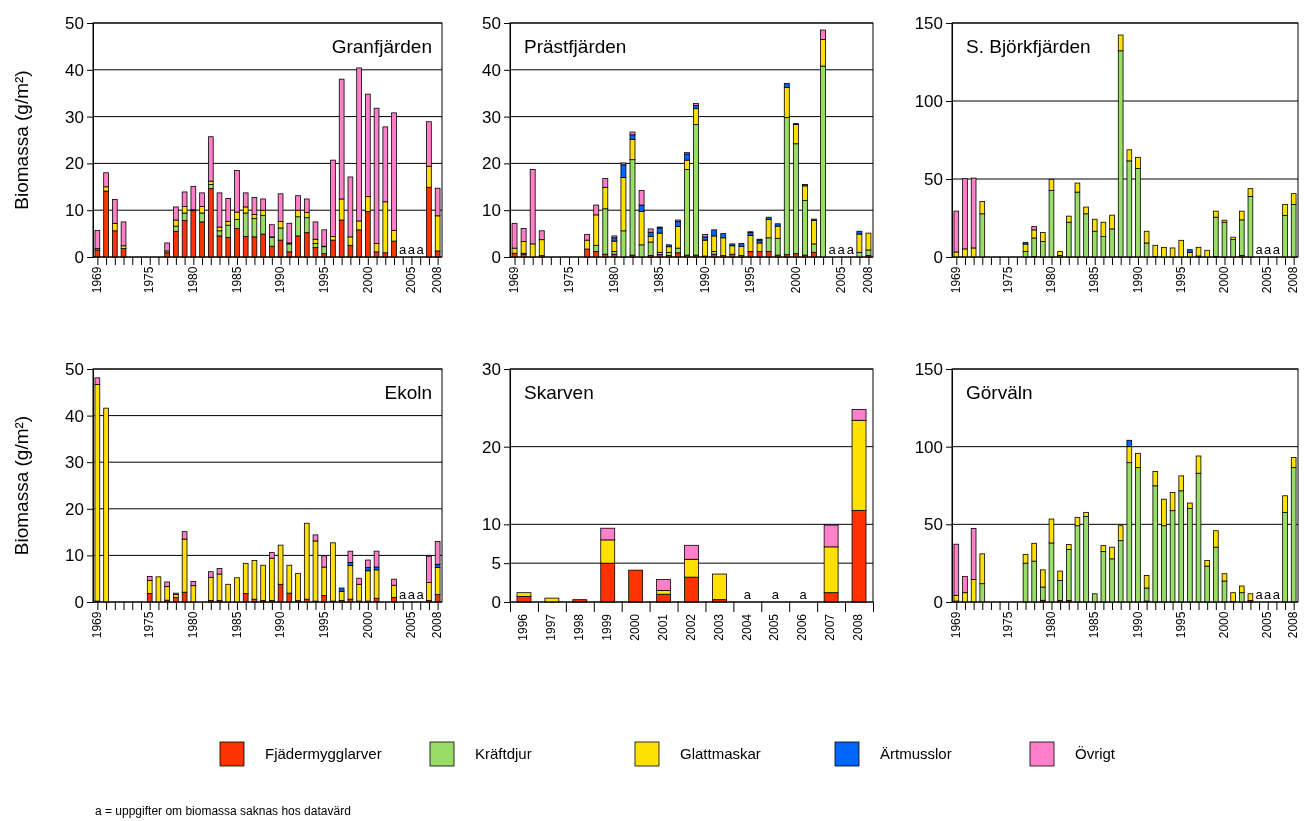  What do you see at coordinates (999, 392) in the screenshot?
I see `text: Görväln` at bounding box center [999, 392].